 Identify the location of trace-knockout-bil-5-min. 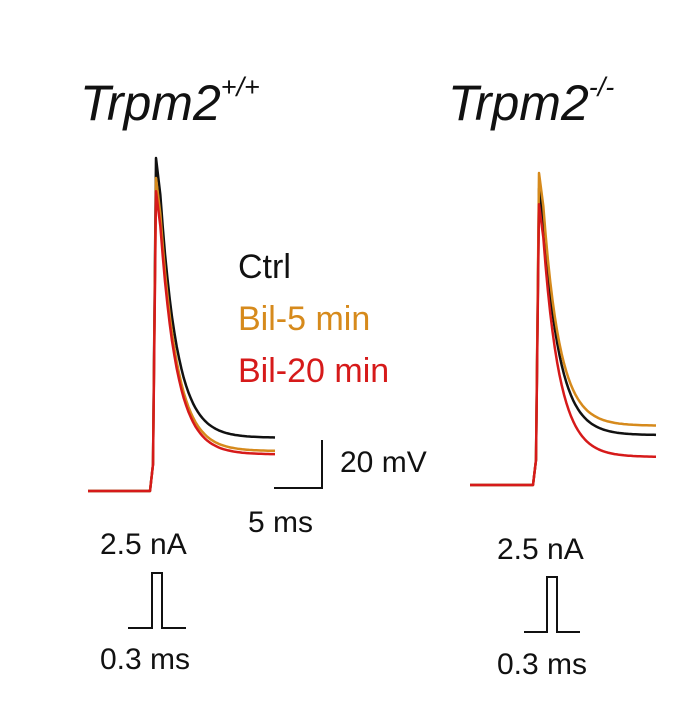
(563, 329).